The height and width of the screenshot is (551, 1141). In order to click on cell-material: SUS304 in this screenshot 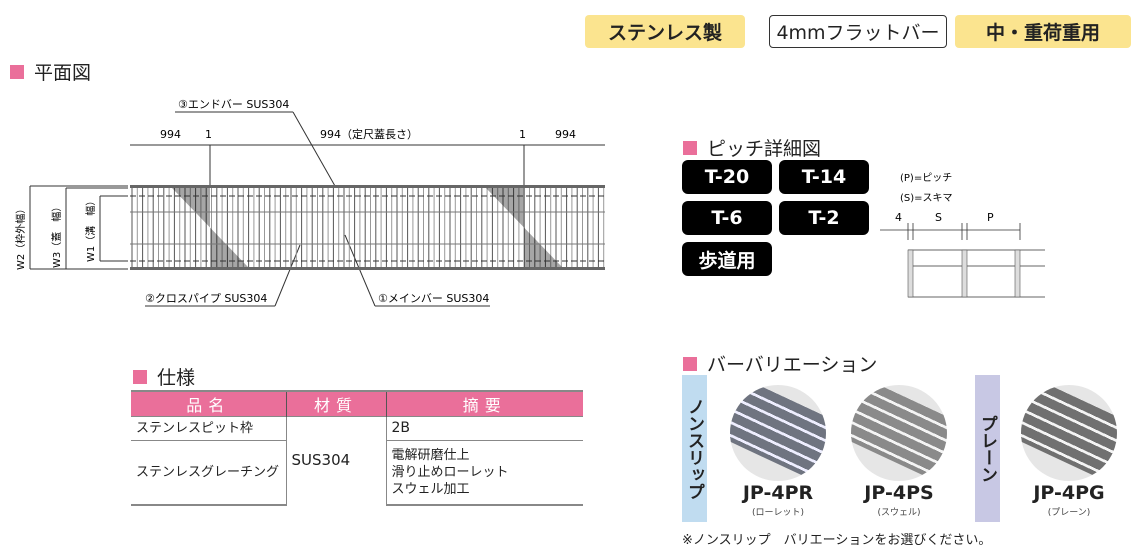, I will do `click(335, 460)`.